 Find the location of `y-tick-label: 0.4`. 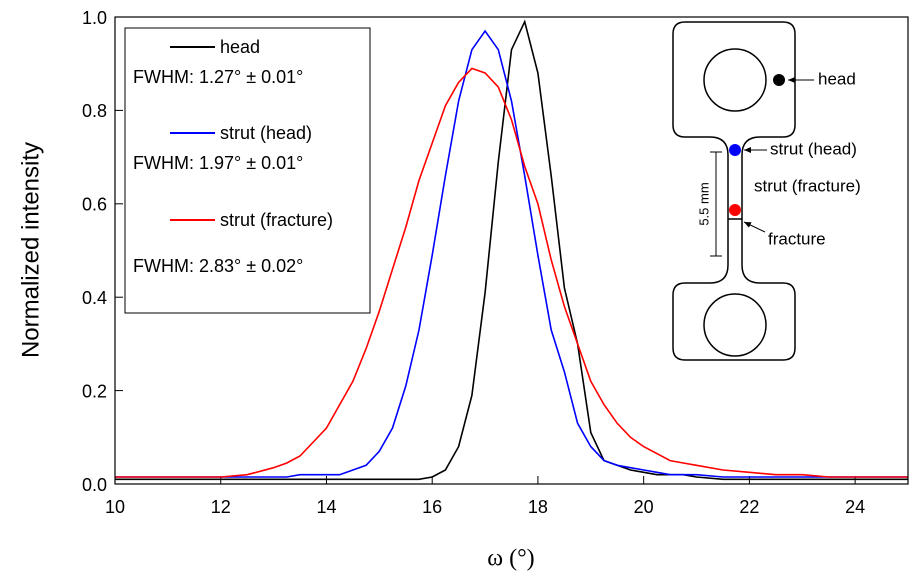

y-tick-label: 0.4 is located at coordinates (94, 298).